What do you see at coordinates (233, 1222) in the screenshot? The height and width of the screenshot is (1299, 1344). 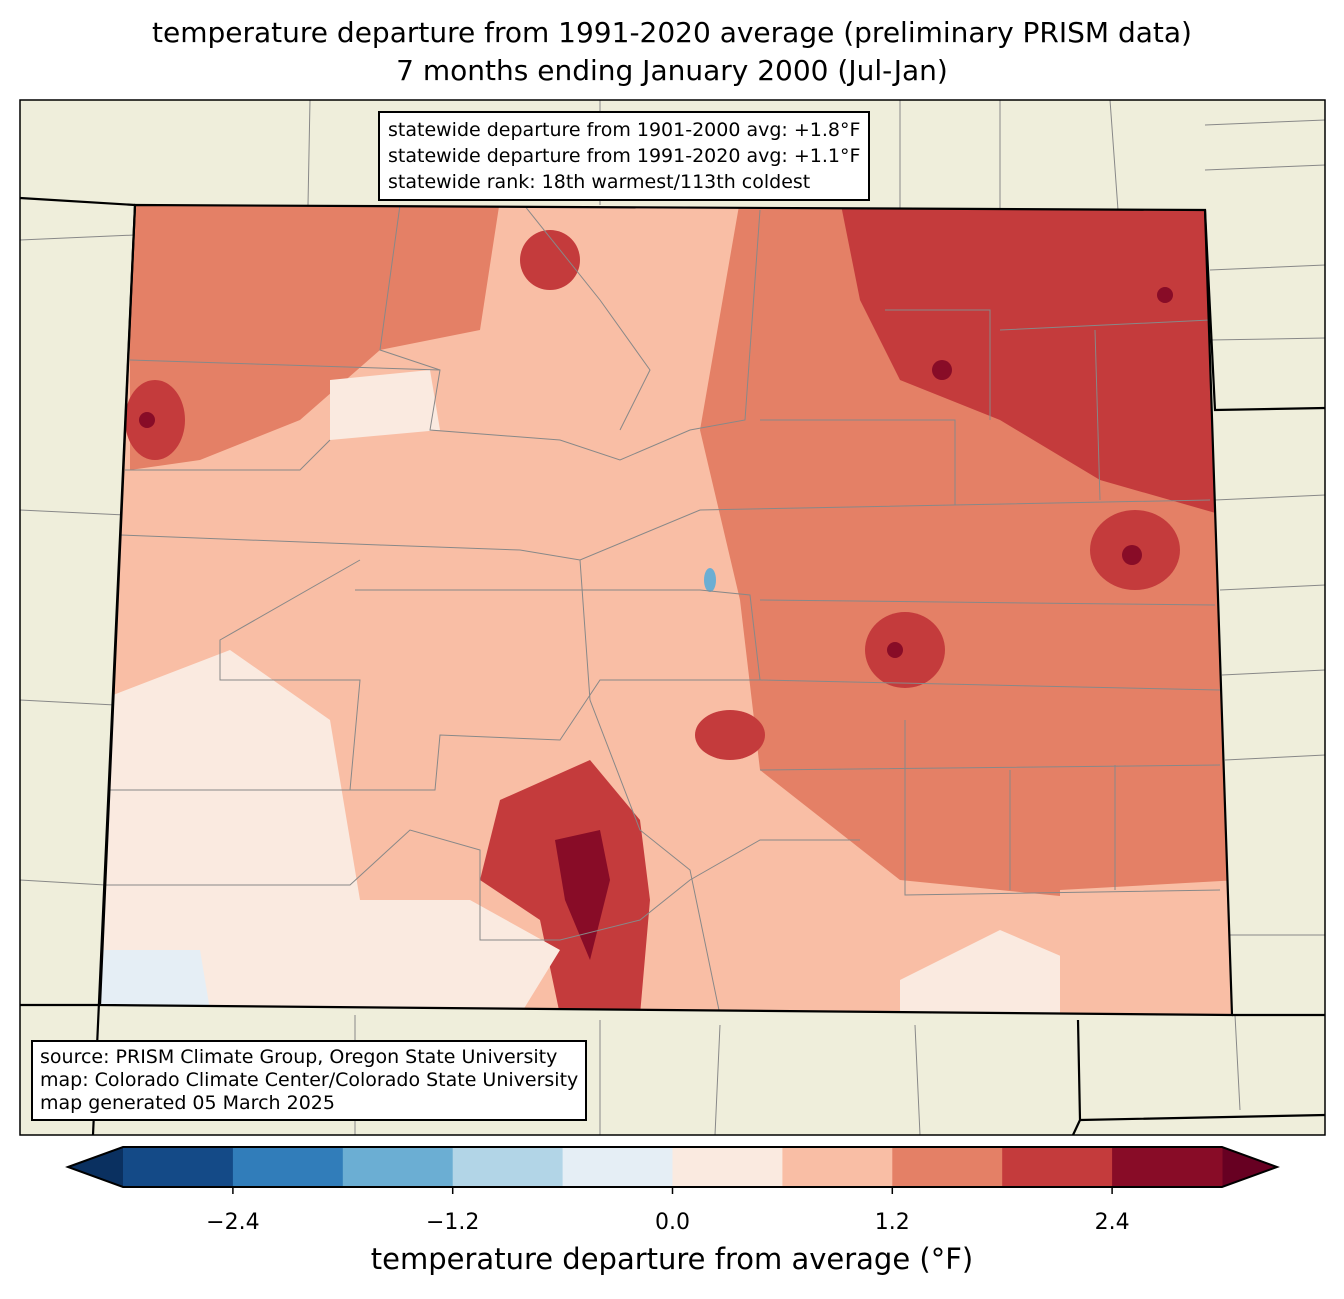 I see `colorbar-tick-label: −2.4` at bounding box center [233, 1222].